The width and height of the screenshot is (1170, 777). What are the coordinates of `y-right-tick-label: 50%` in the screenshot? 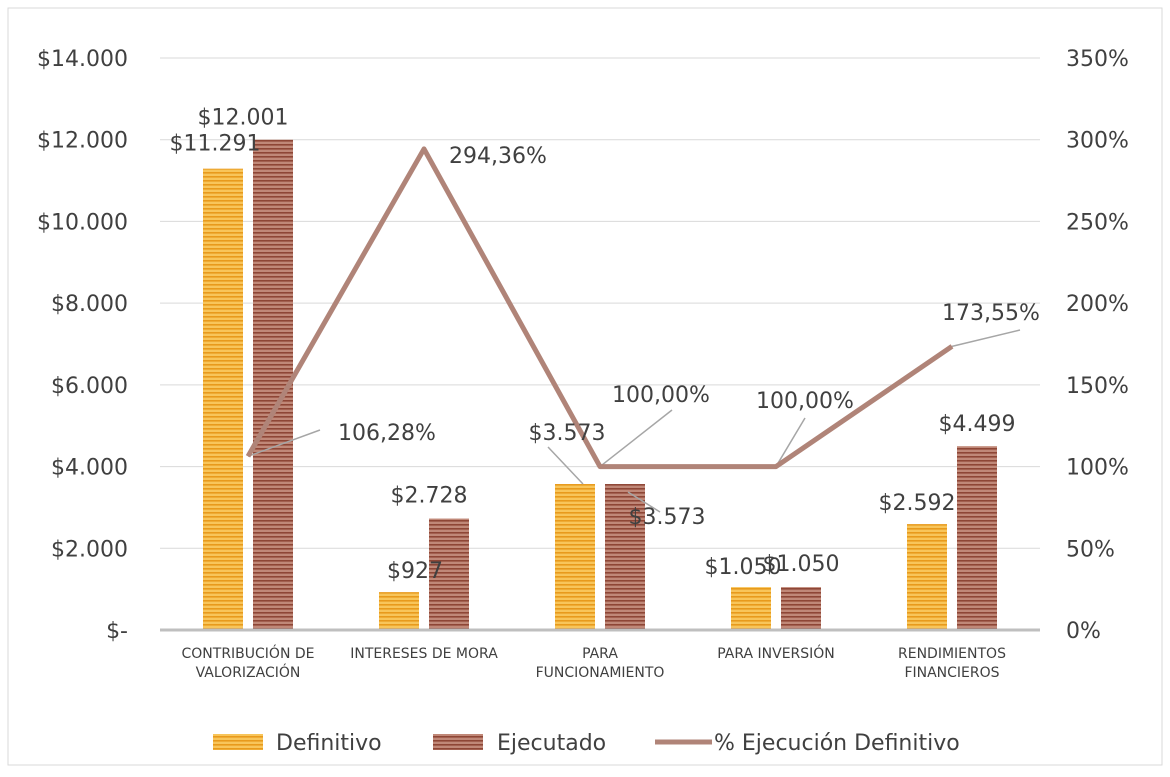 It's located at (1090, 549).